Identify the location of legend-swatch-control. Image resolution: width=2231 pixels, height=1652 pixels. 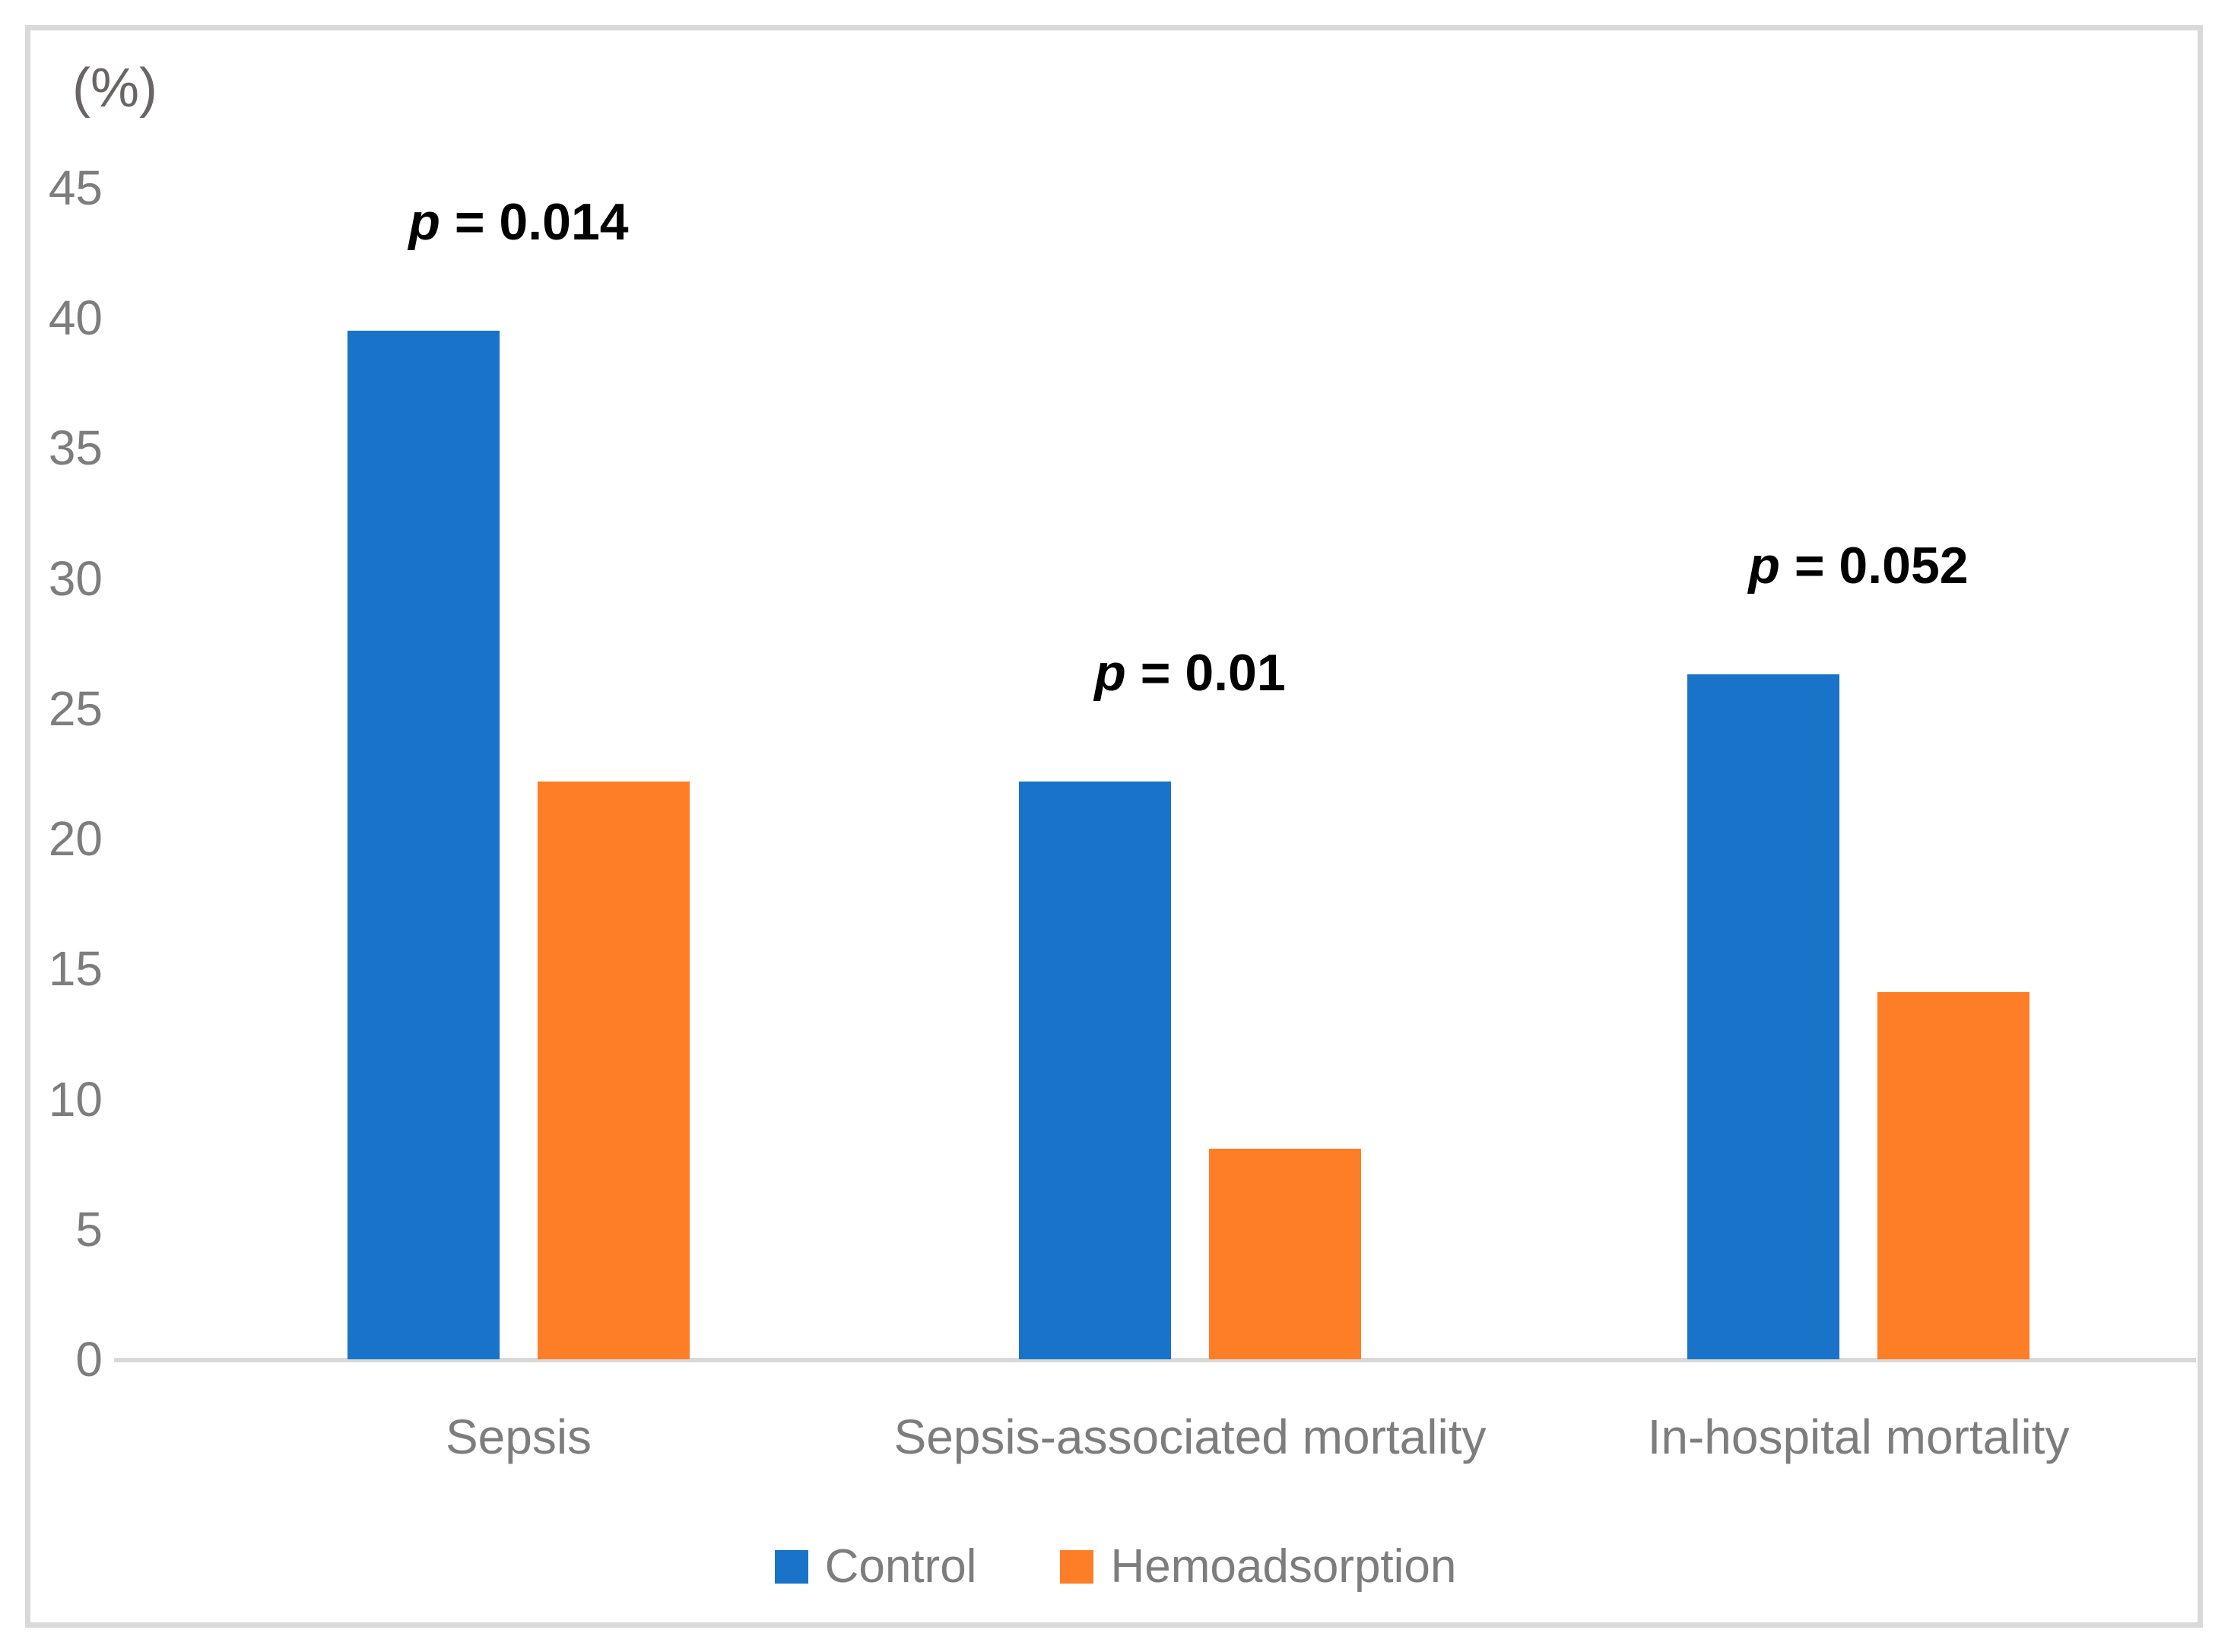
(791, 1567).